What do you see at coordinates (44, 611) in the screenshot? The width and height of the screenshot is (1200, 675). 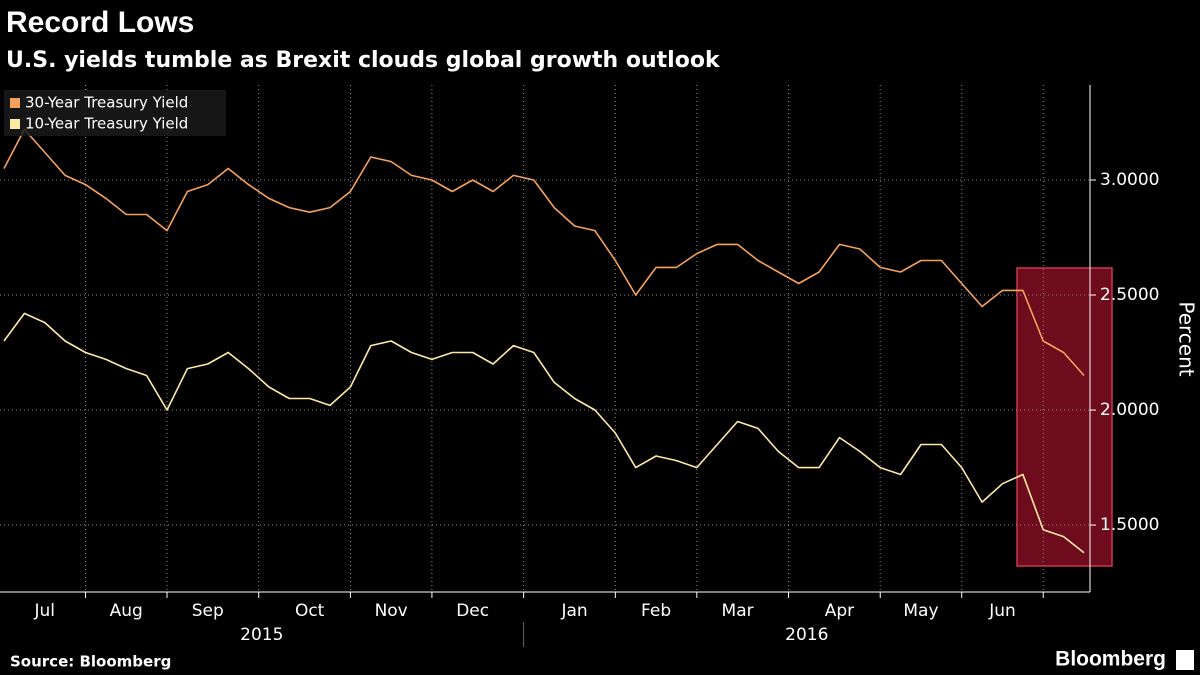 I see `x-tick-label: Jul` at bounding box center [44, 611].